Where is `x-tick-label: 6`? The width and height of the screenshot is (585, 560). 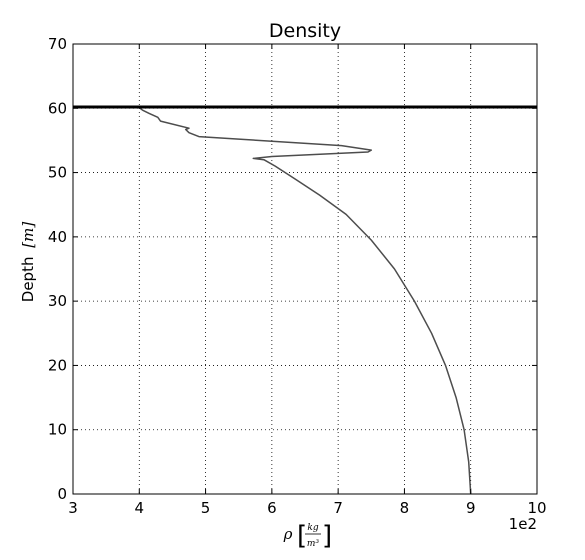
x-tick-label: 6 is located at coordinates (272, 508).